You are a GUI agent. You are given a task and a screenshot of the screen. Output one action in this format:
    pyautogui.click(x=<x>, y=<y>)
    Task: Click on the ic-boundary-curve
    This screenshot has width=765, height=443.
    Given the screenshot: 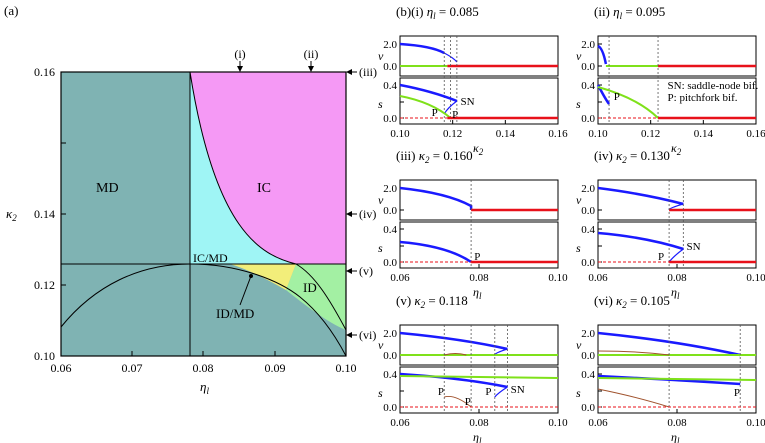 What is the action you would take?
    pyautogui.click(x=268, y=201)
    